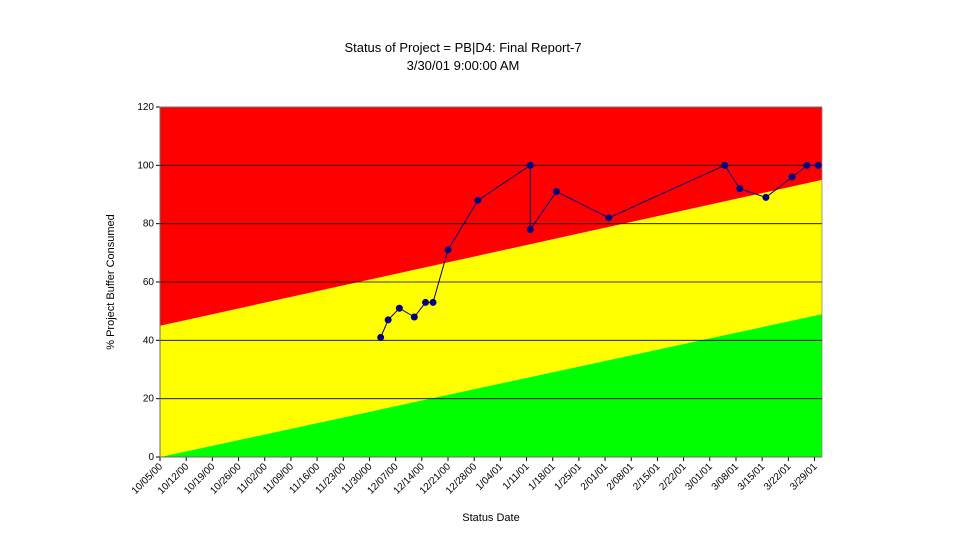 This screenshot has width=960, height=540. What do you see at coordinates (569, 477) in the screenshot?
I see `x-tick-label: 1/25/01` at bounding box center [569, 477].